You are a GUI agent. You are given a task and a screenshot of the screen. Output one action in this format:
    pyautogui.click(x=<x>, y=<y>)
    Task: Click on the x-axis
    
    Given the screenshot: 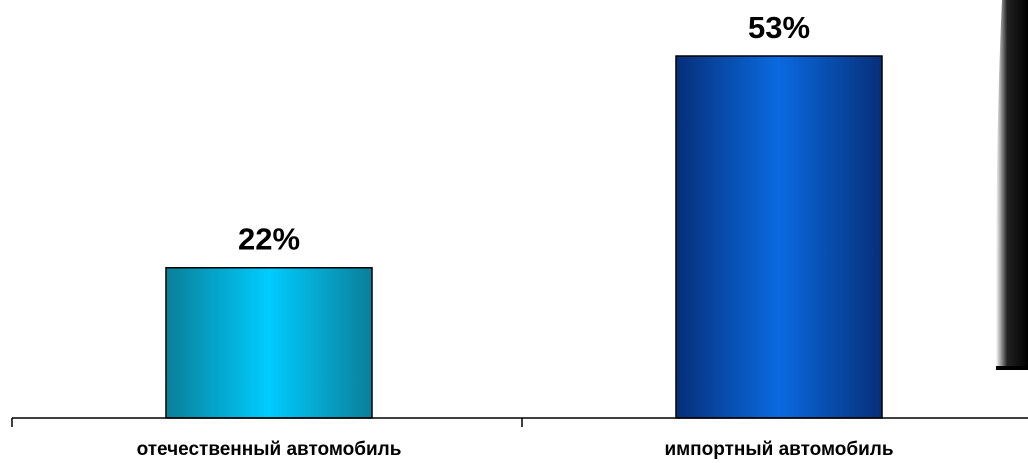 What is the action you would take?
    pyautogui.click(x=519, y=422)
    